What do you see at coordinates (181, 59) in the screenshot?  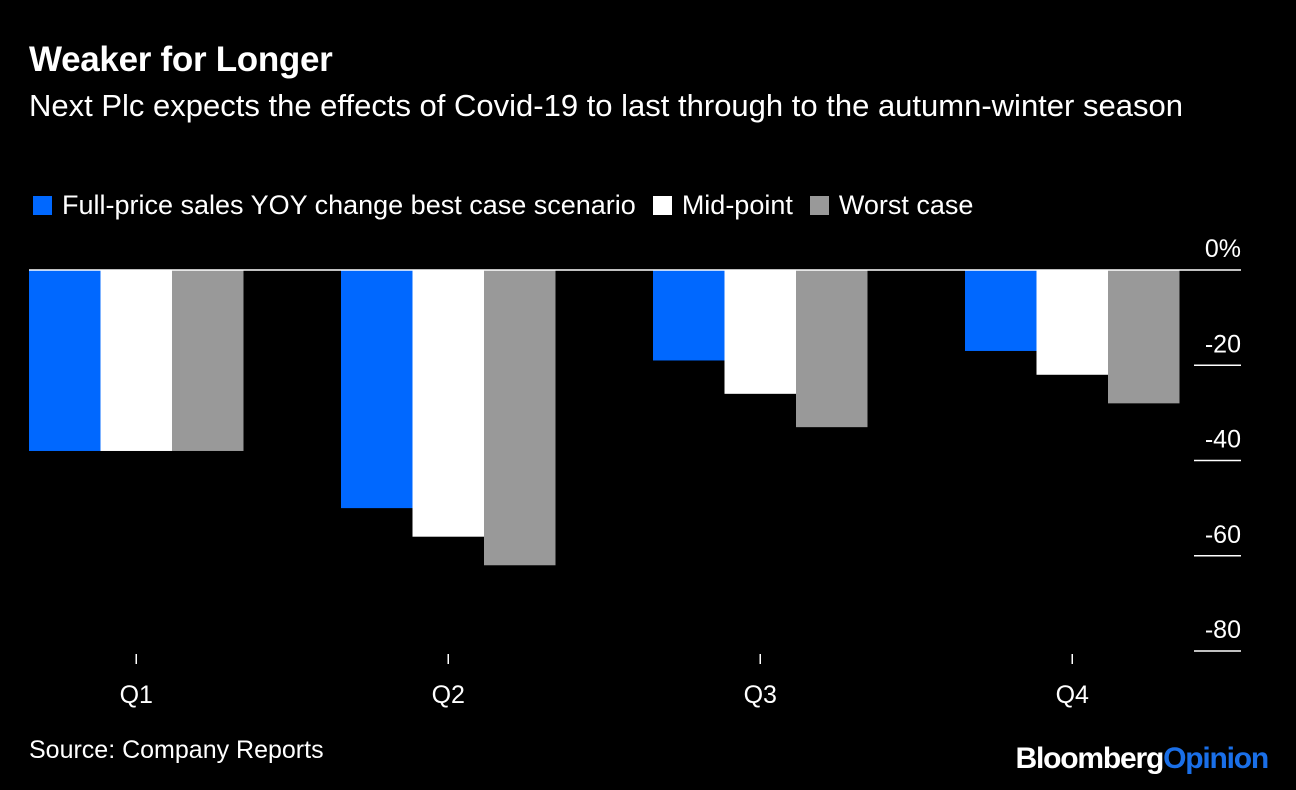 I see `chart-title: Weaker for Longer` at bounding box center [181, 59].